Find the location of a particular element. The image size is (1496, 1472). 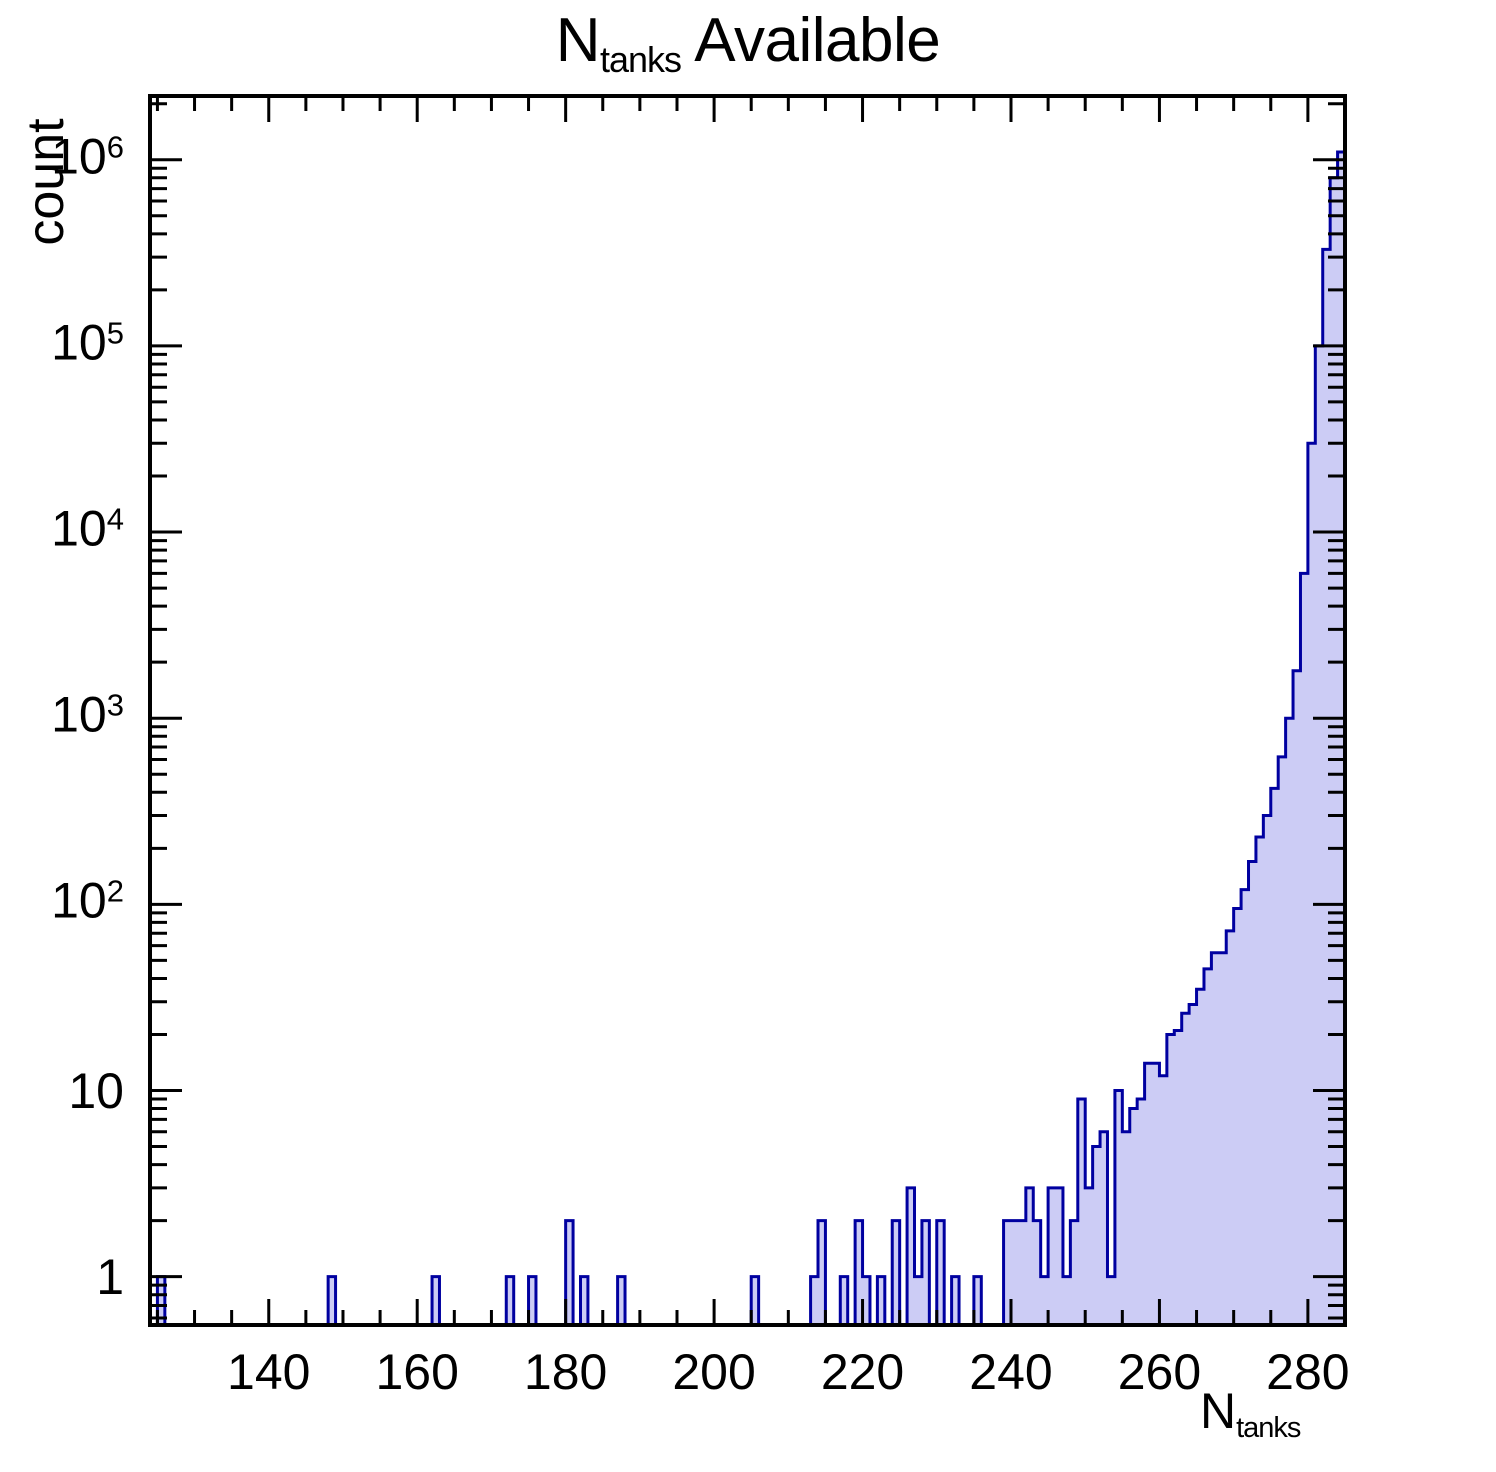

x-tick-label: 140 is located at coordinates (269, 1372).